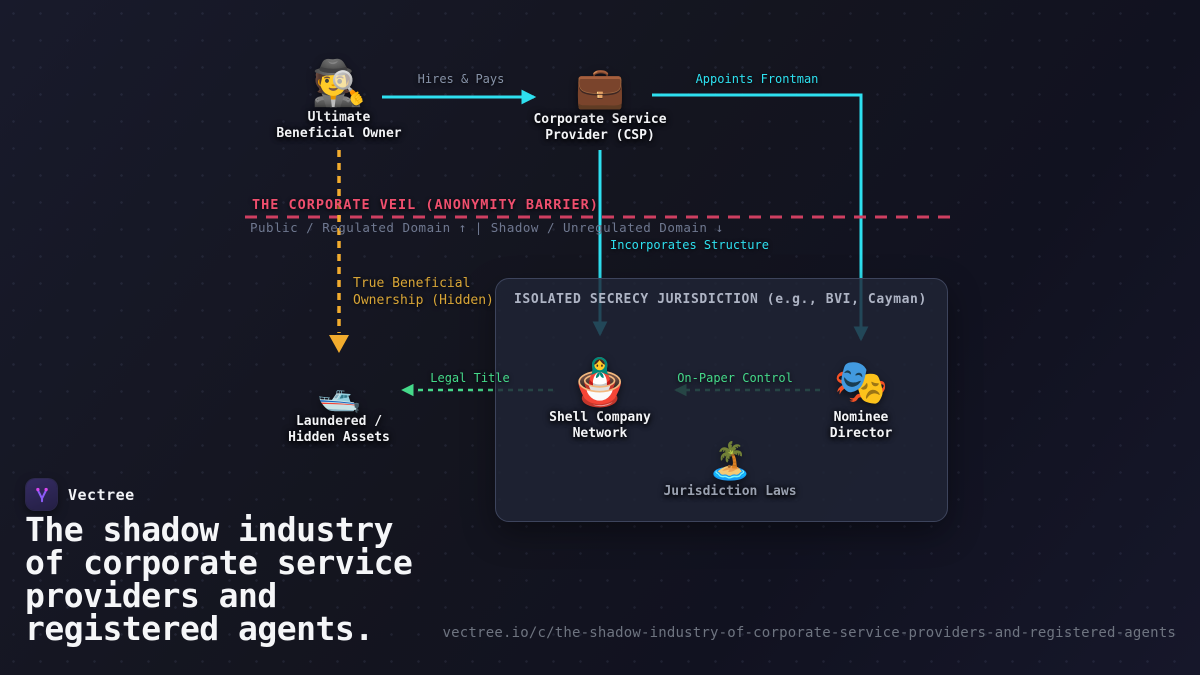 The width and height of the screenshot is (1200, 675). I want to click on true-ownership-label-line2: Ownership (Hidden), so click(423, 300).